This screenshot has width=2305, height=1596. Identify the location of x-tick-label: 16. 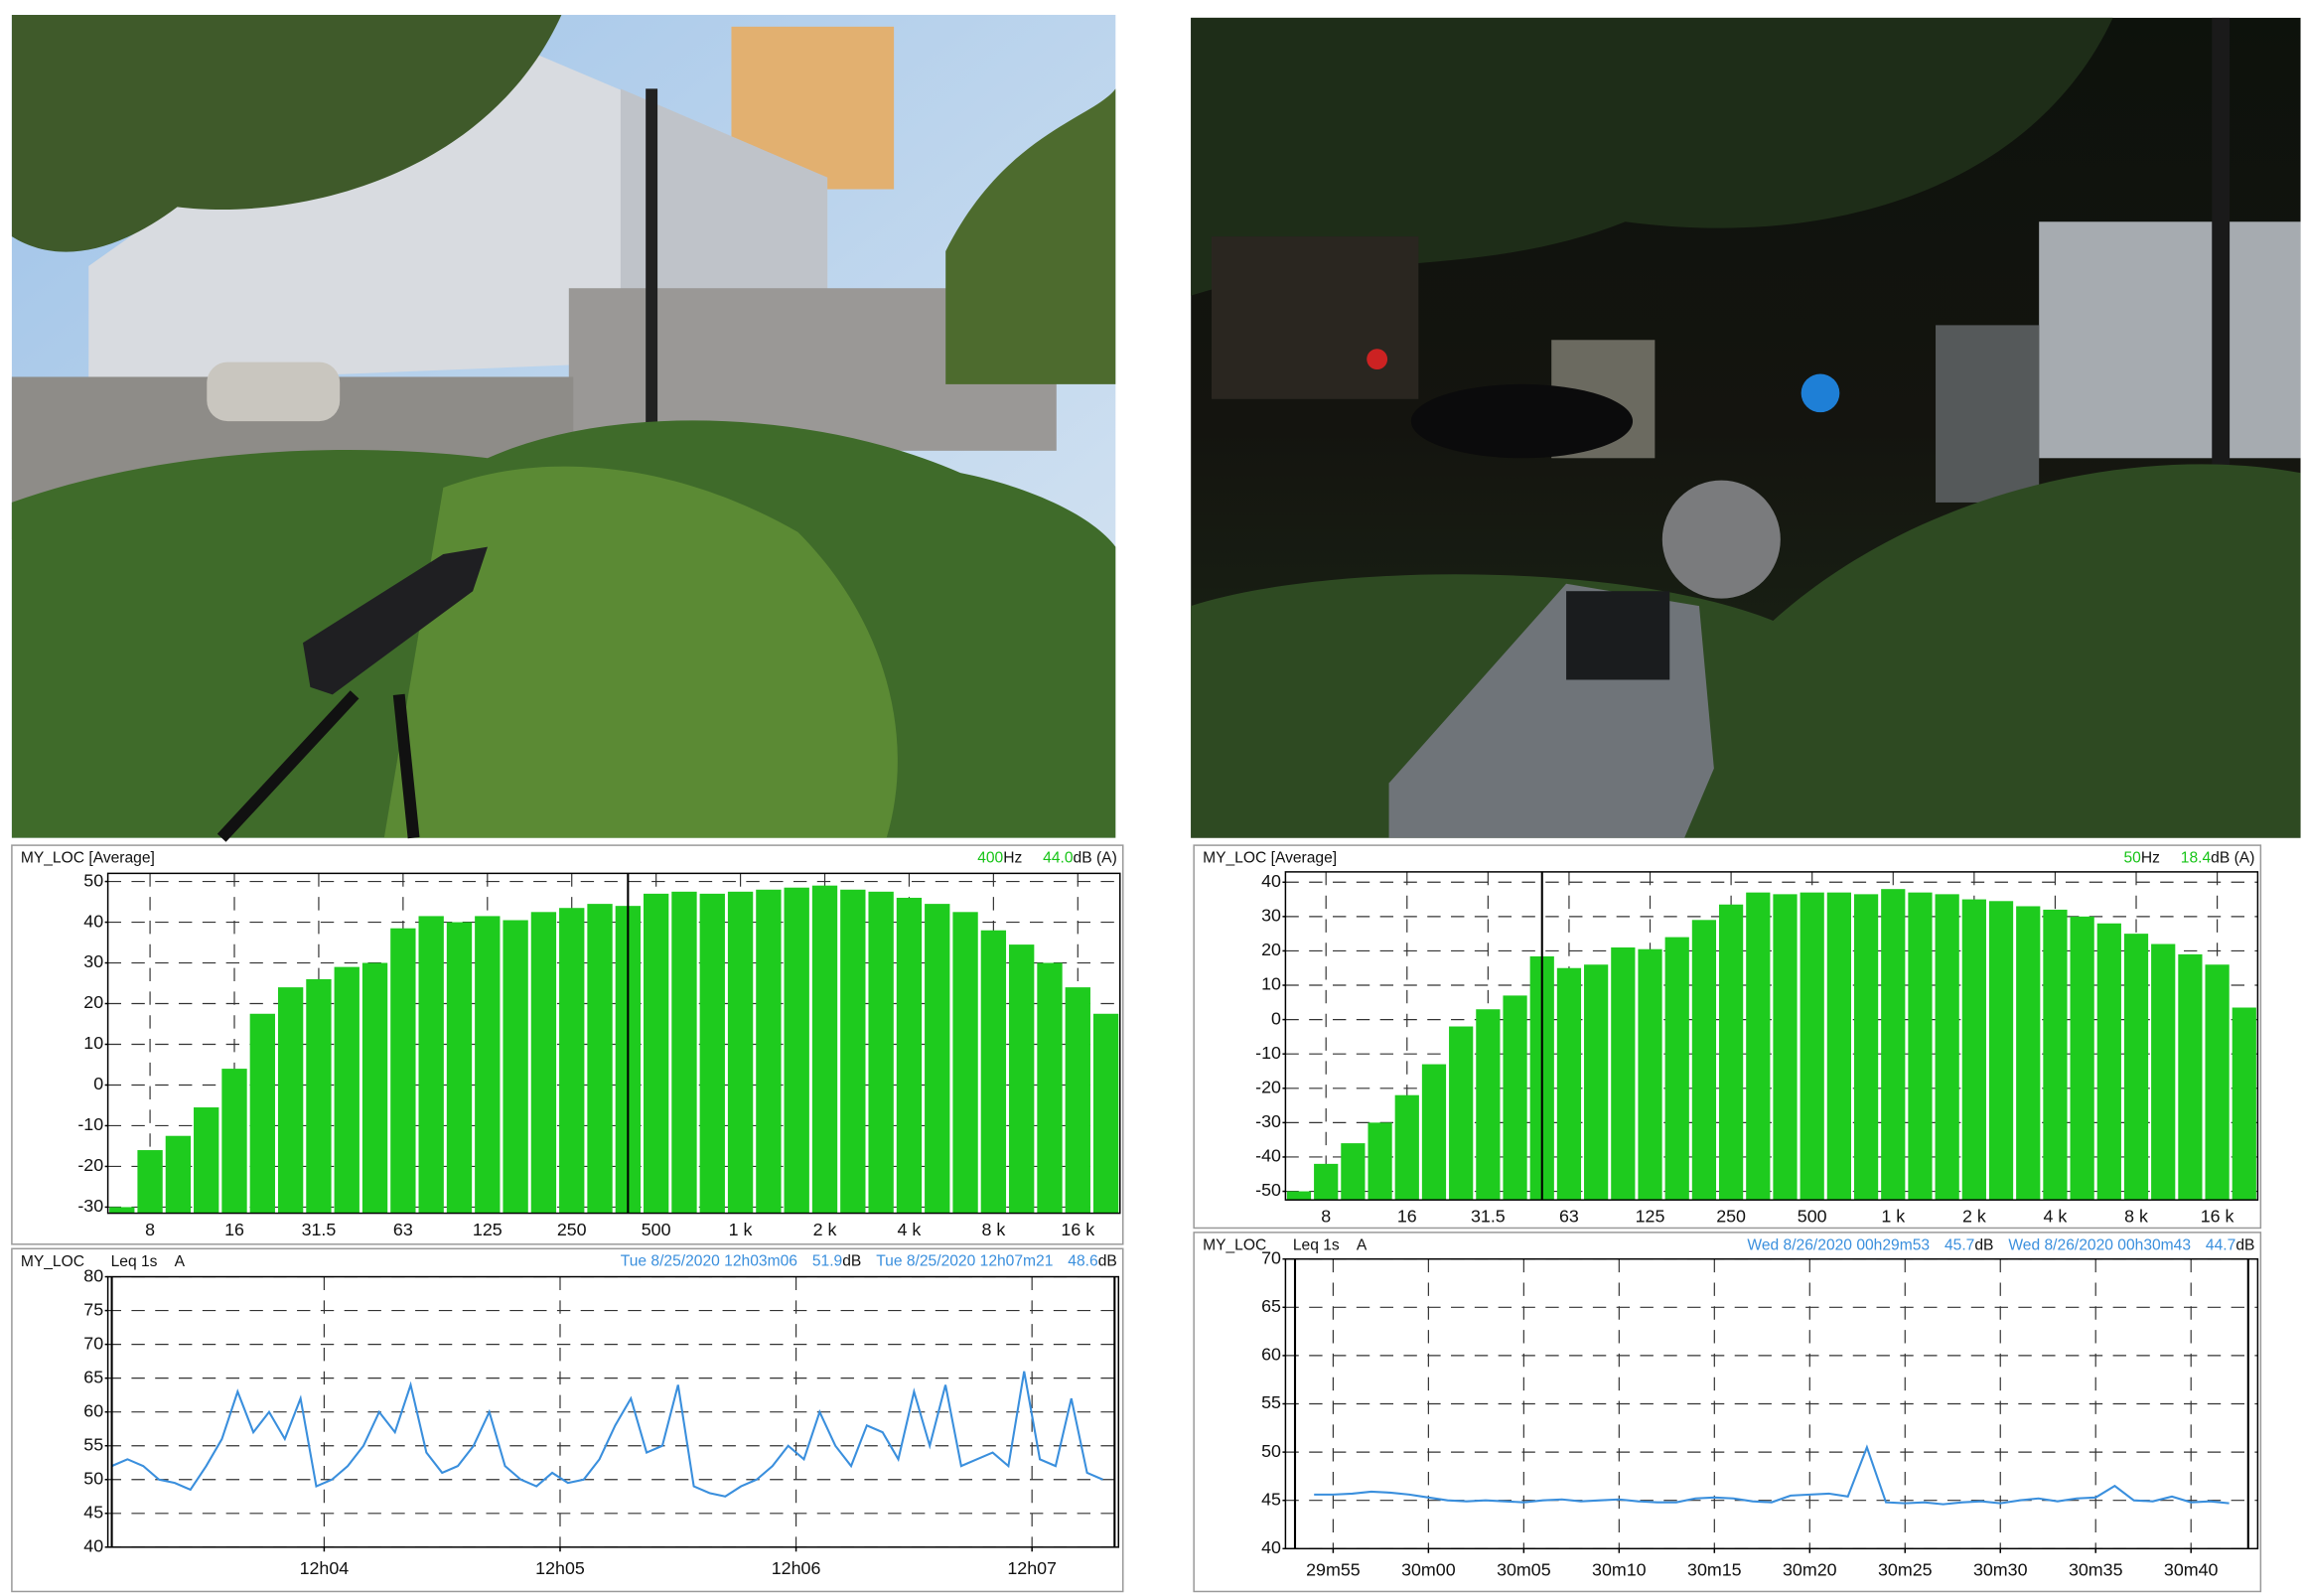
(1407, 1217).